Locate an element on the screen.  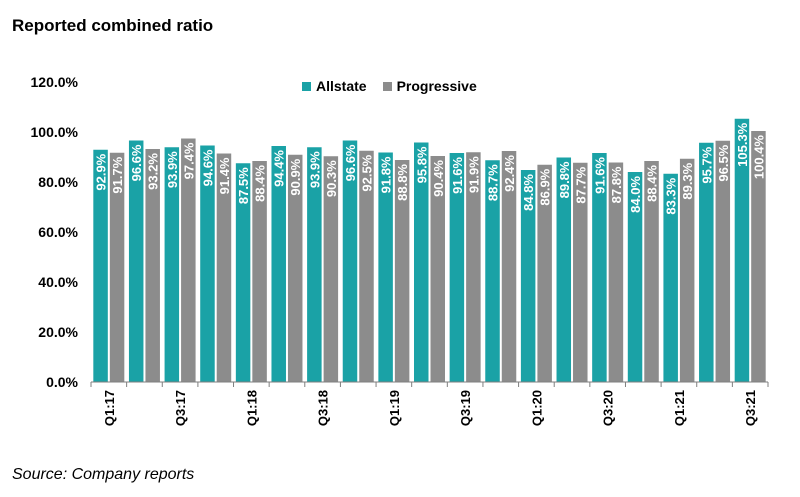
data-label: 84.0% is located at coordinates (635, 194).